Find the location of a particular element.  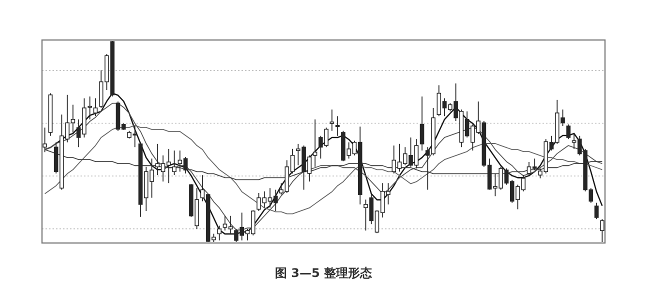

text: 图 3—5 整理形态 is located at coordinates (324, 273).